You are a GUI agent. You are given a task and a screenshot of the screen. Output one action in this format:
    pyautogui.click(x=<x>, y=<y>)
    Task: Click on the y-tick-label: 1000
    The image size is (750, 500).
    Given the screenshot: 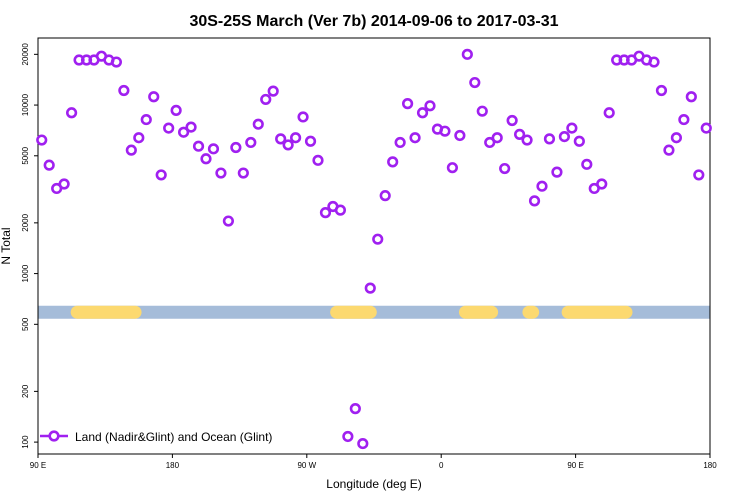 What is the action you would take?
    pyautogui.click(x=25, y=273)
    